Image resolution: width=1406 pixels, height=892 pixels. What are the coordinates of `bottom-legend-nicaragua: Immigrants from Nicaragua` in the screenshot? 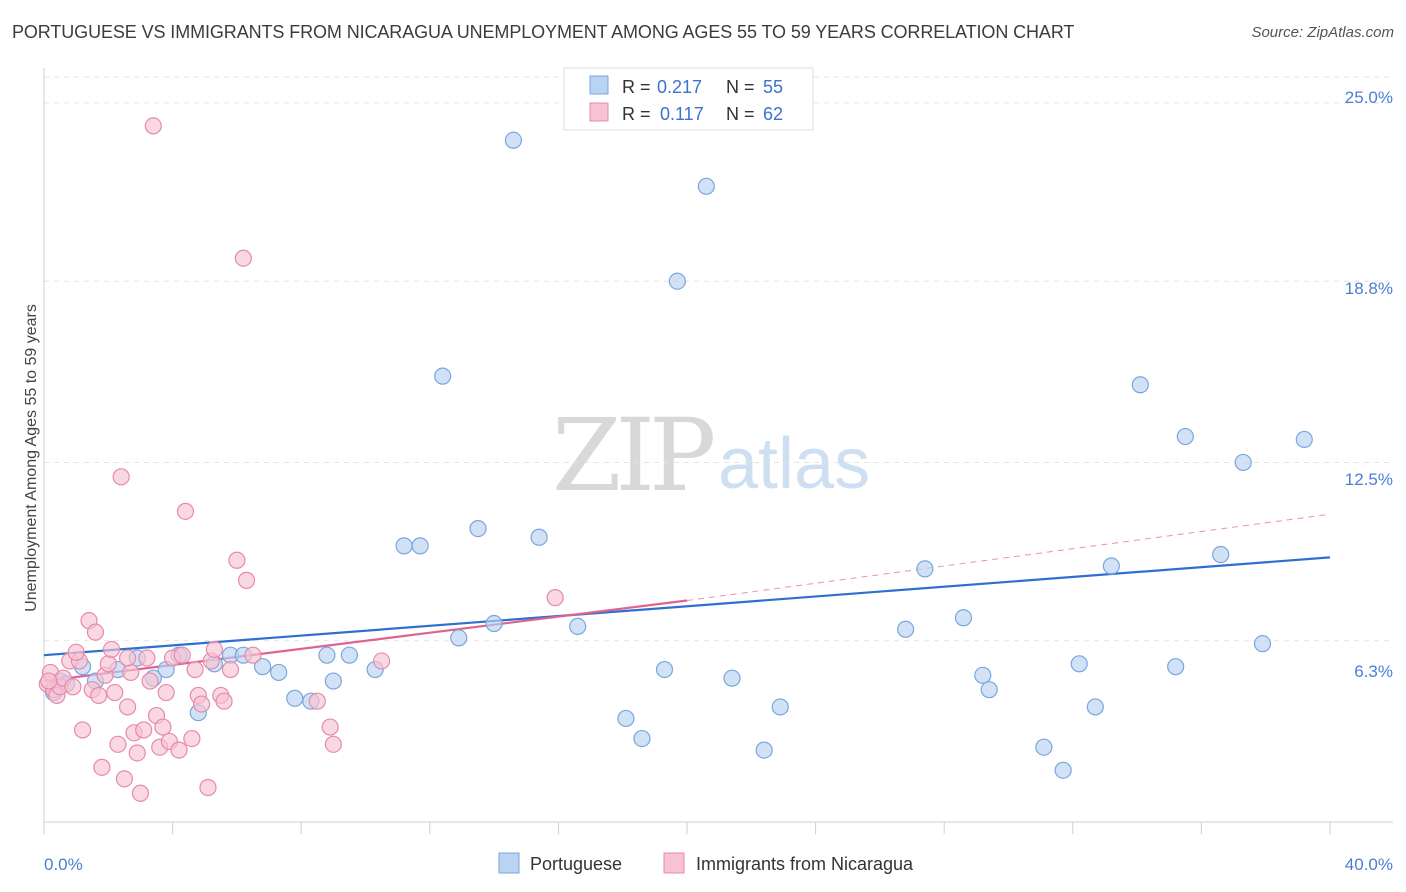 It's located at (805, 864).